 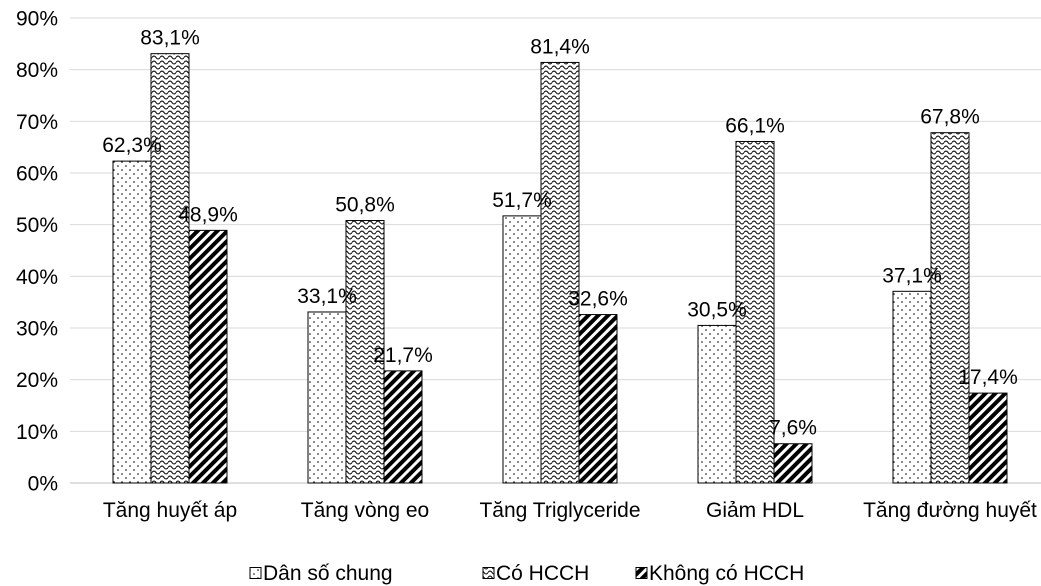 What do you see at coordinates (170, 510) in the screenshot?
I see `category-label: Tăng huyết áp` at bounding box center [170, 510].